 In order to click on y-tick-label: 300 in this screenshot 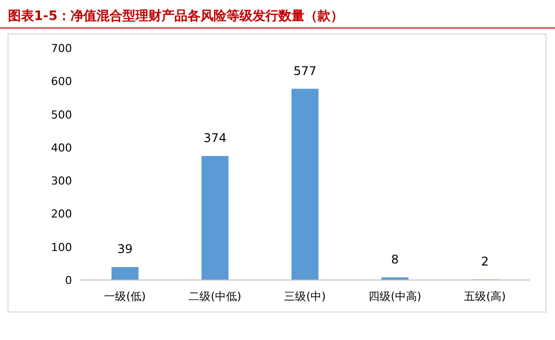, I will do `click(61, 181)`.